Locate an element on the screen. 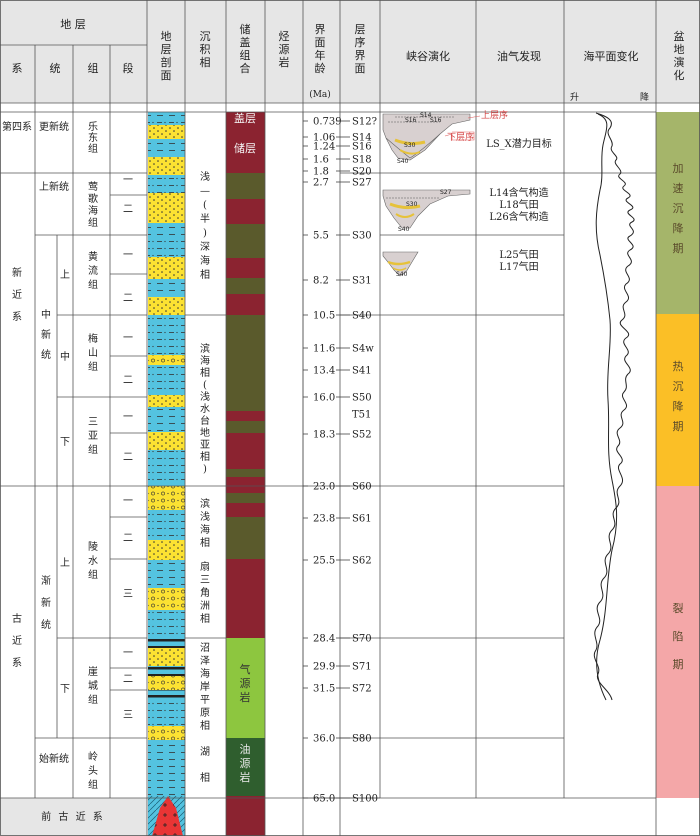 This screenshot has height=836, width=700. series-pliocene-text: 上新统 is located at coordinates (54, 186).